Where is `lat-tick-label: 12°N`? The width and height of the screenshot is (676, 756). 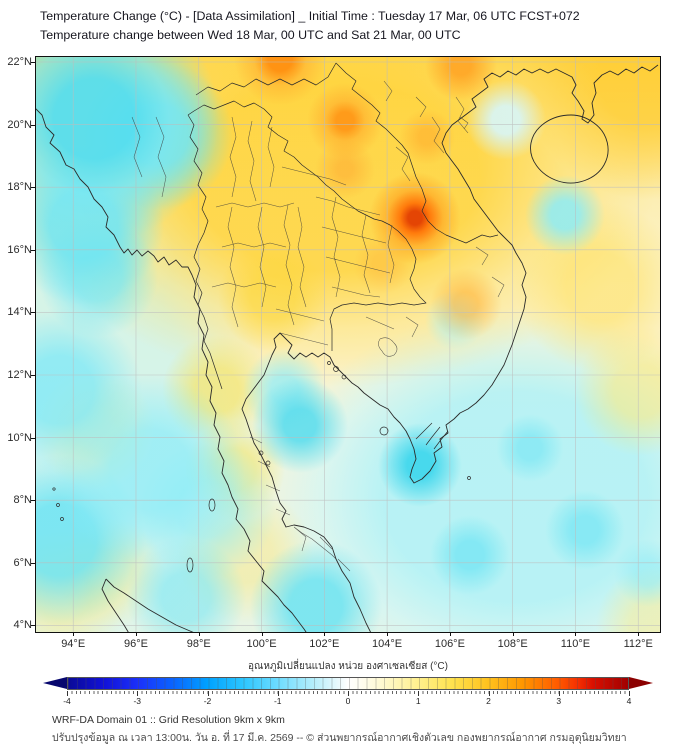
lat-tick-label: 12°N is located at coordinates (19, 375).